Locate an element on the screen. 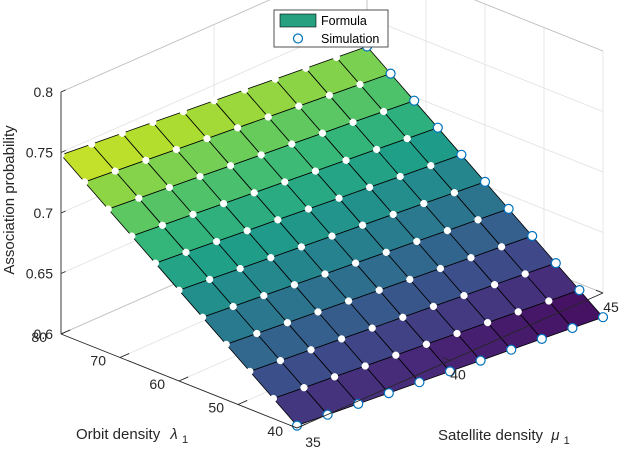  x-tick-label-2: 60 is located at coordinates (157, 384).